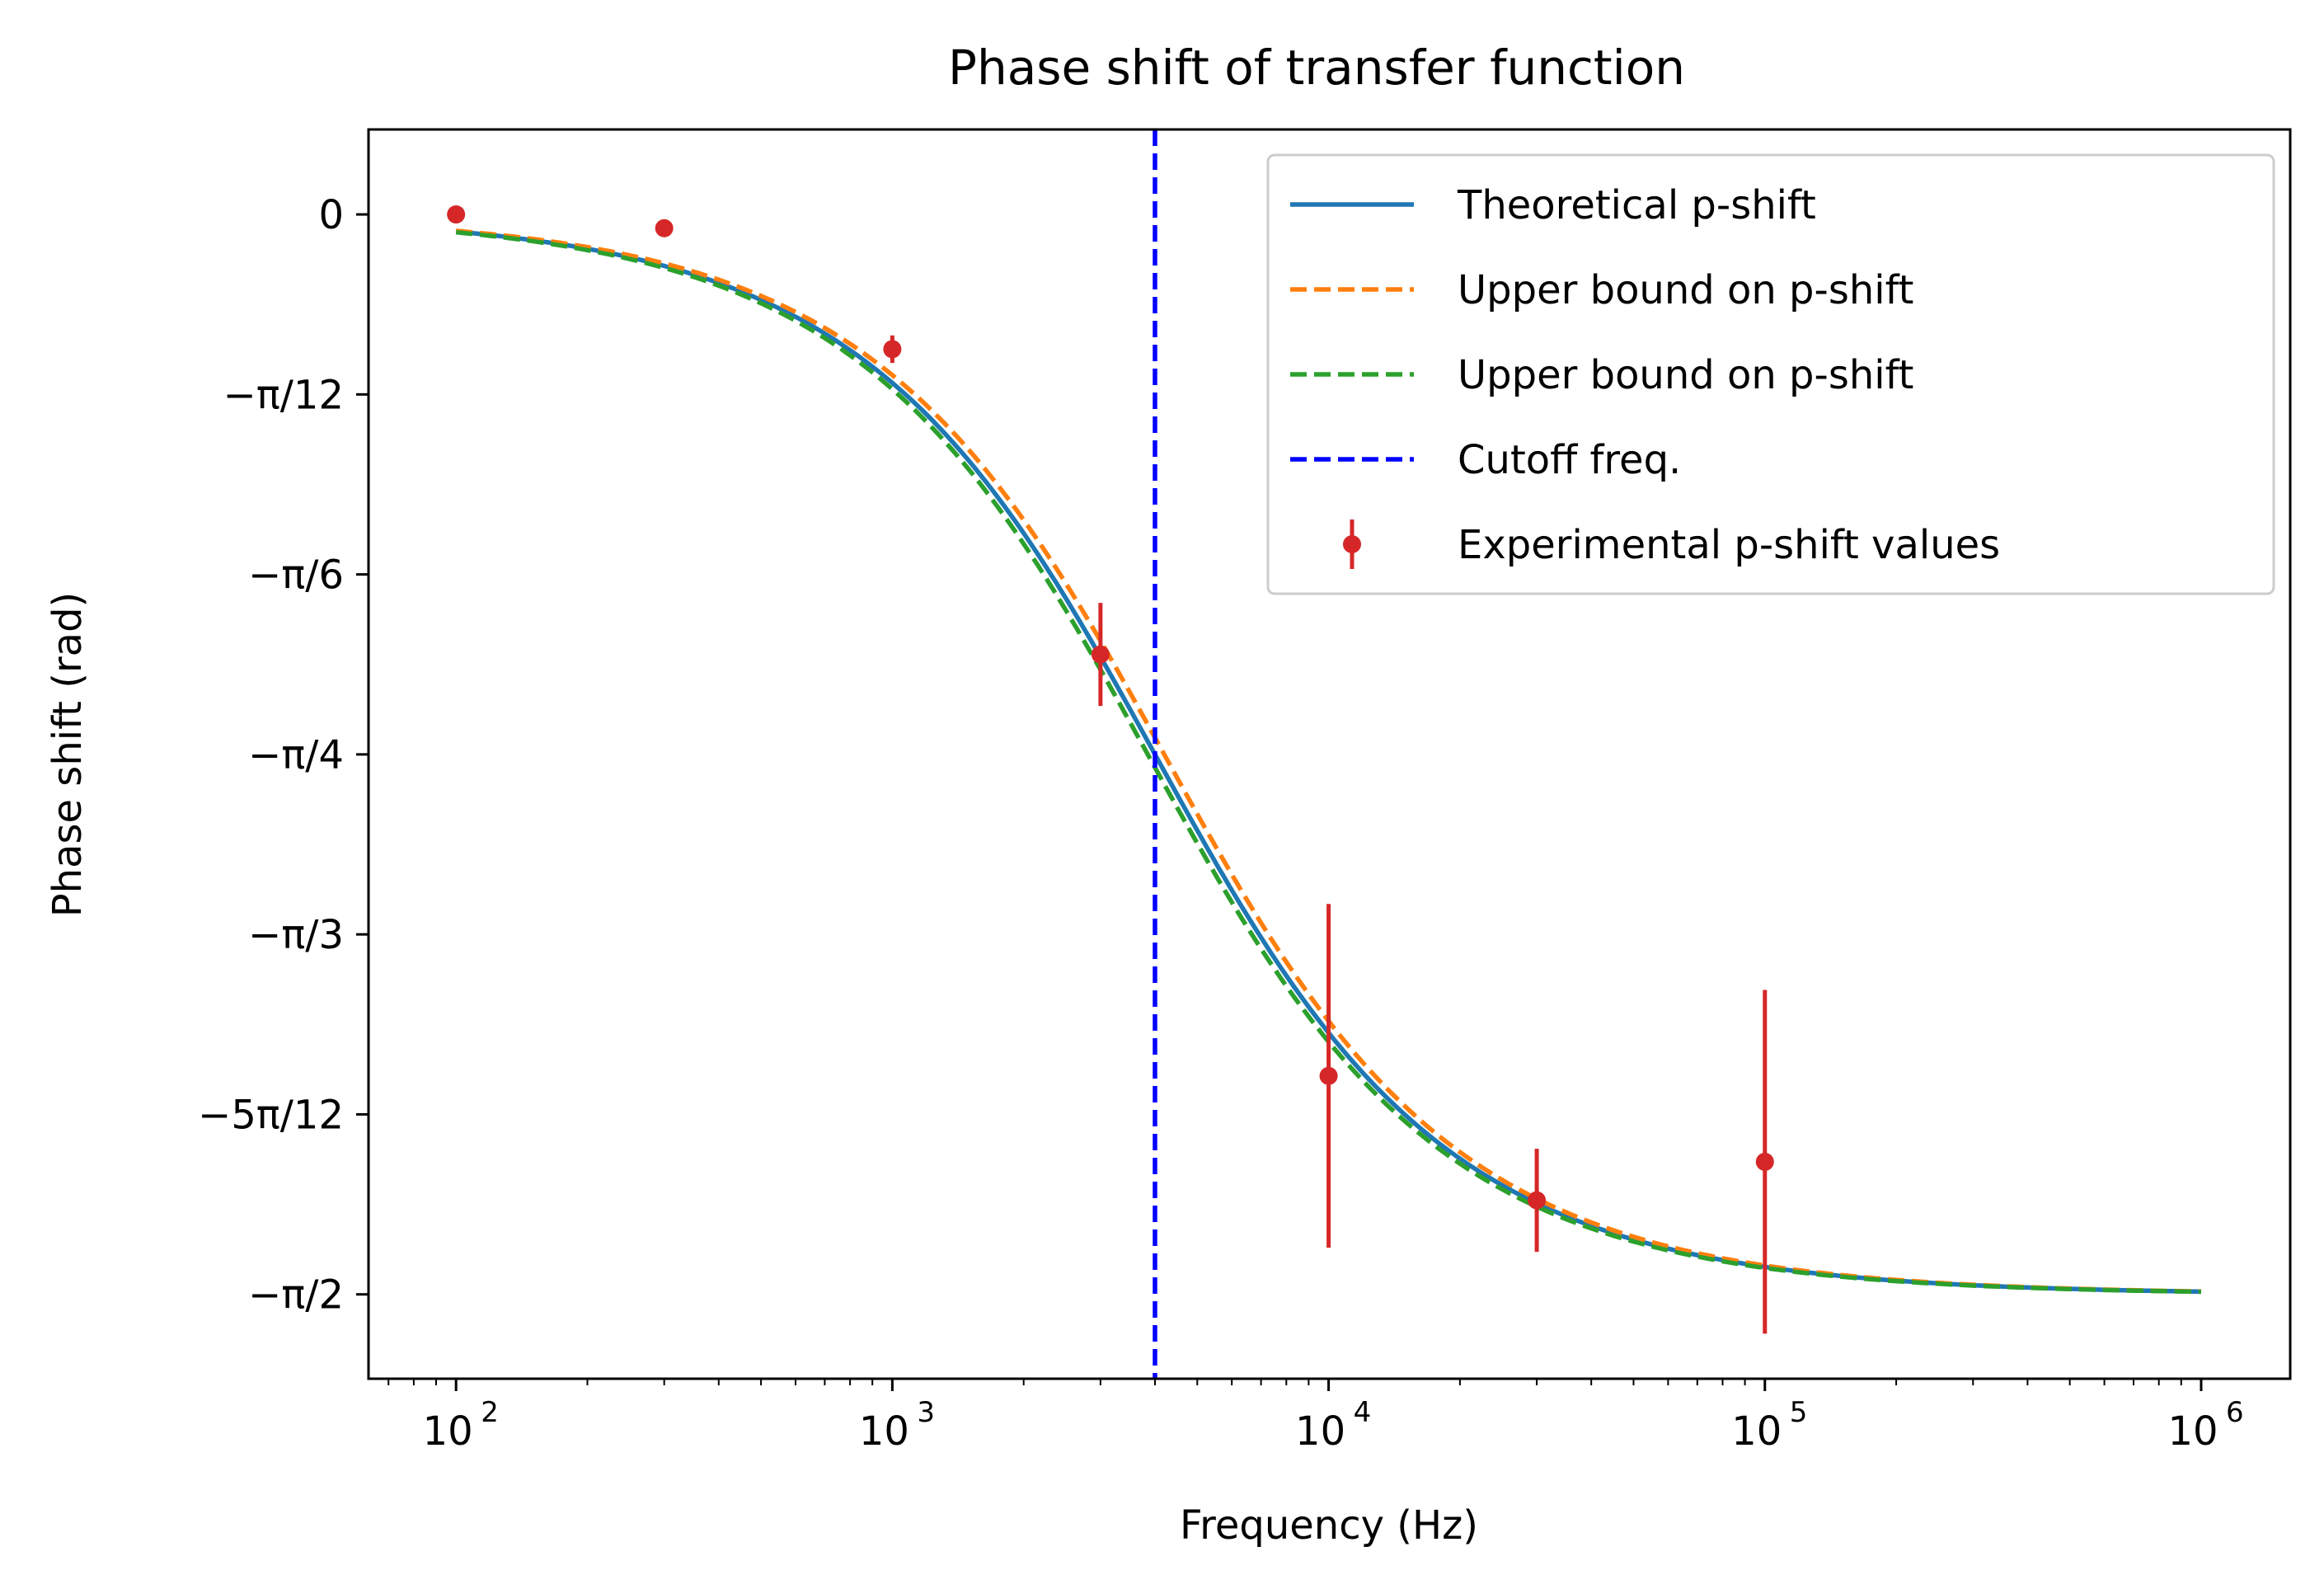  What do you see at coordinates (1316, 68) in the screenshot?
I see `chart-title: Phase shift of transfer function` at bounding box center [1316, 68].